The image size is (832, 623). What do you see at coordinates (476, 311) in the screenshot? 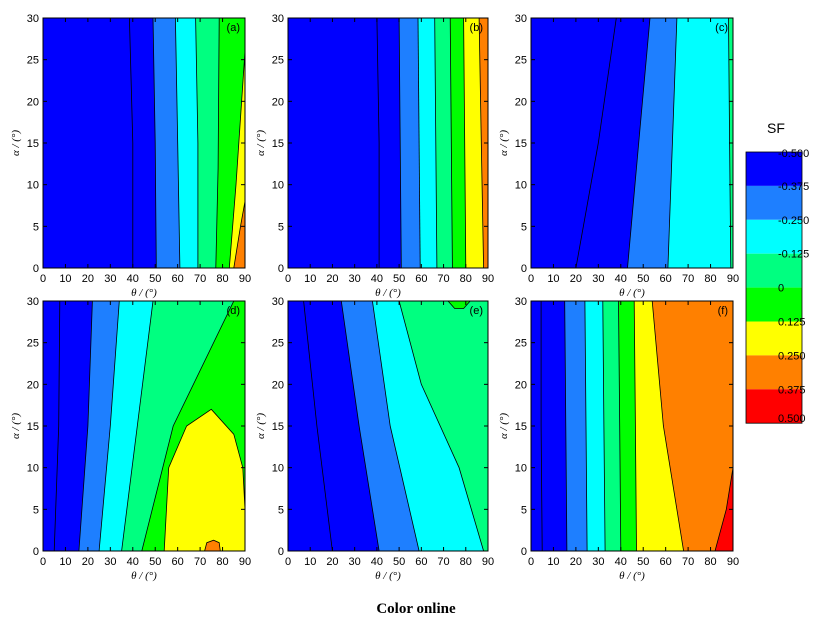
I see `panel-tag: (e)` at bounding box center [476, 311].